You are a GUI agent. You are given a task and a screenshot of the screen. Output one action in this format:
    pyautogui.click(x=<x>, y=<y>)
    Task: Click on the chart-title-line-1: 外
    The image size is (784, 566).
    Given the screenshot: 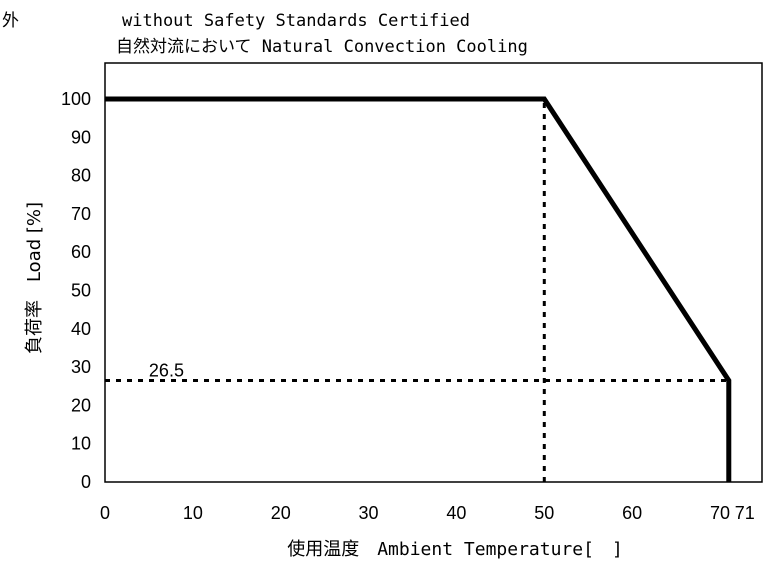 What is the action you would take?
    pyautogui.click(x=10, y=21)
    